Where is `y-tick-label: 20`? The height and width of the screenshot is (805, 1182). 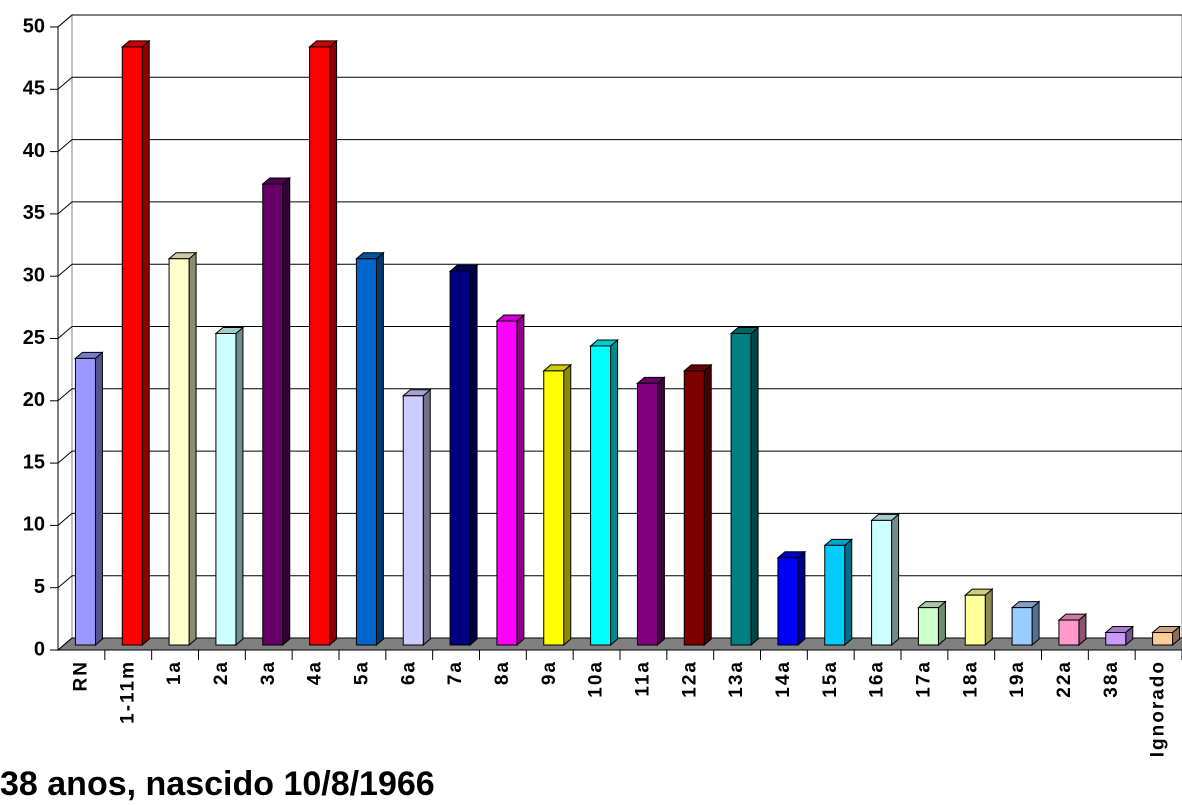 y-tick-label: 20 is located at coordinates (34, 400).